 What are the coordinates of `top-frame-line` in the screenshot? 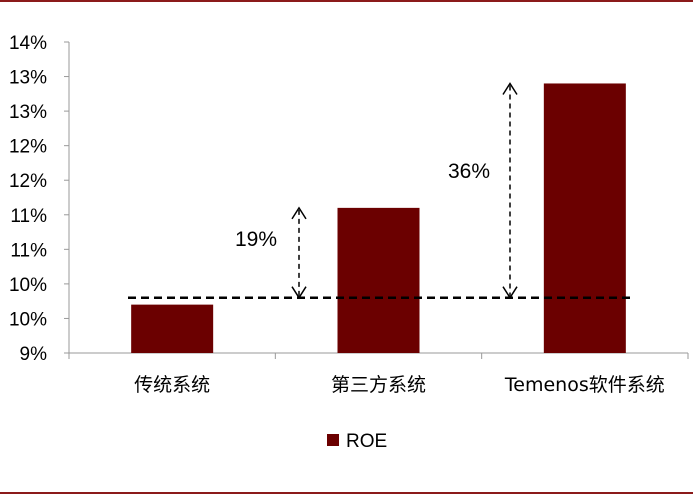 It's located at (346, 1).